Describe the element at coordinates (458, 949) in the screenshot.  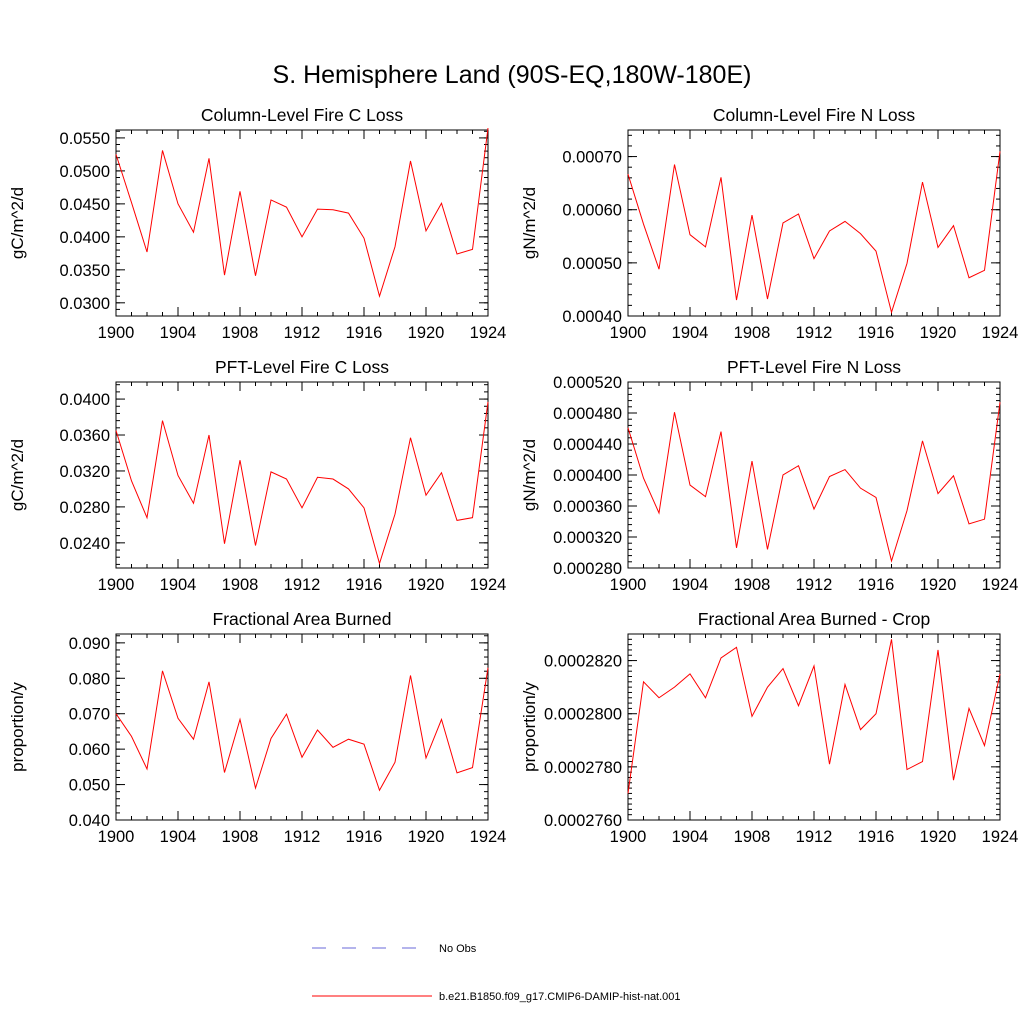
I see `legend-label-no-obs: No Obs` at that location.